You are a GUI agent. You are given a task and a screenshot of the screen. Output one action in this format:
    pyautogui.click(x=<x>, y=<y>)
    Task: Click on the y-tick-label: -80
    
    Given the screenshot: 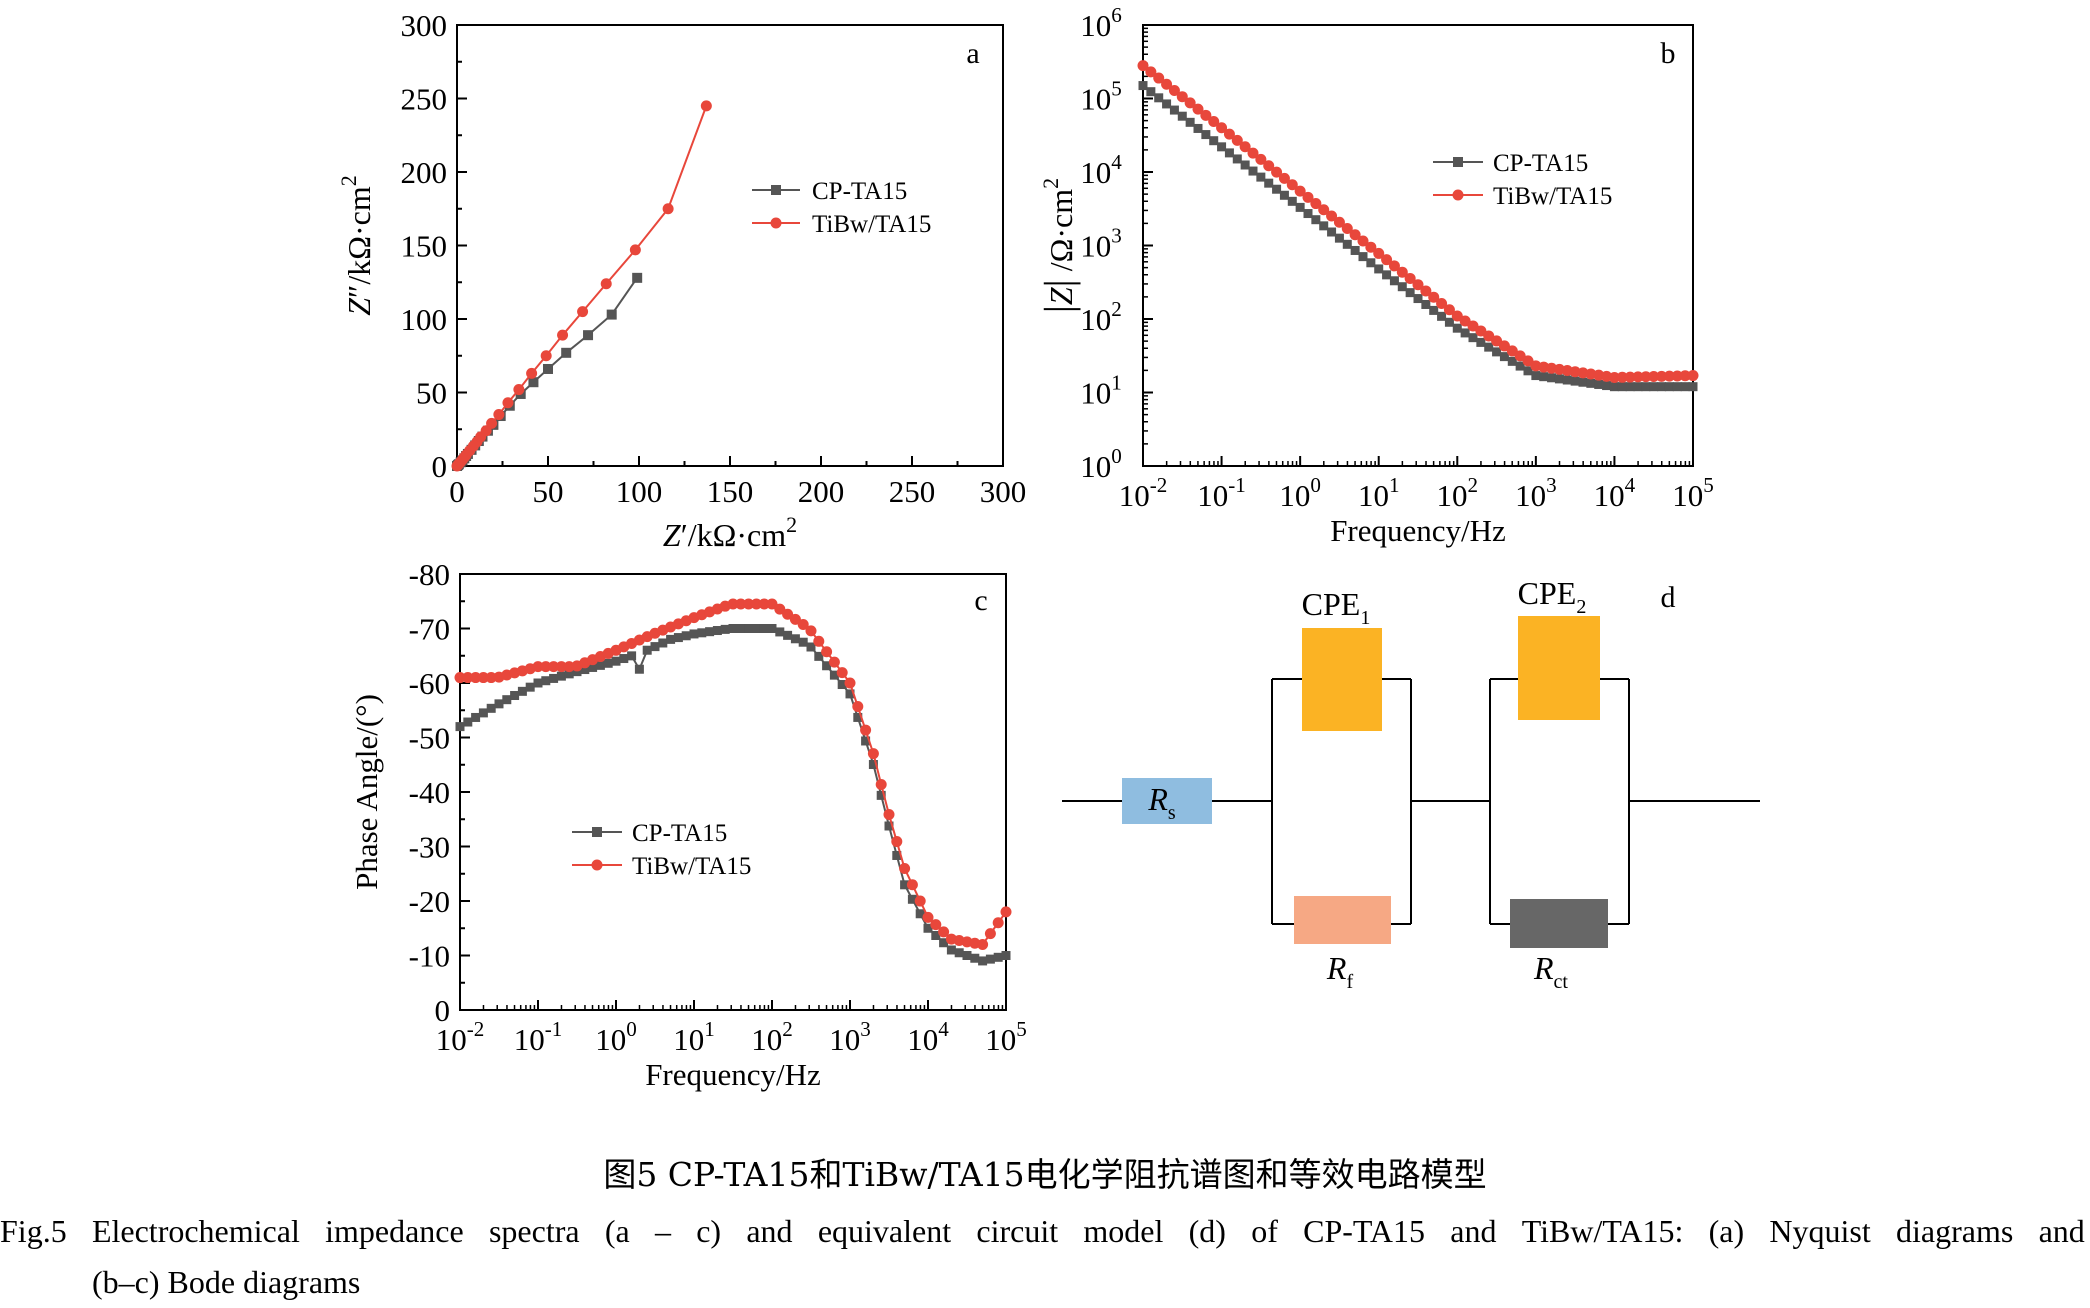 What is the action you would take?
    pyautogui.click(x=429, y=574)
    